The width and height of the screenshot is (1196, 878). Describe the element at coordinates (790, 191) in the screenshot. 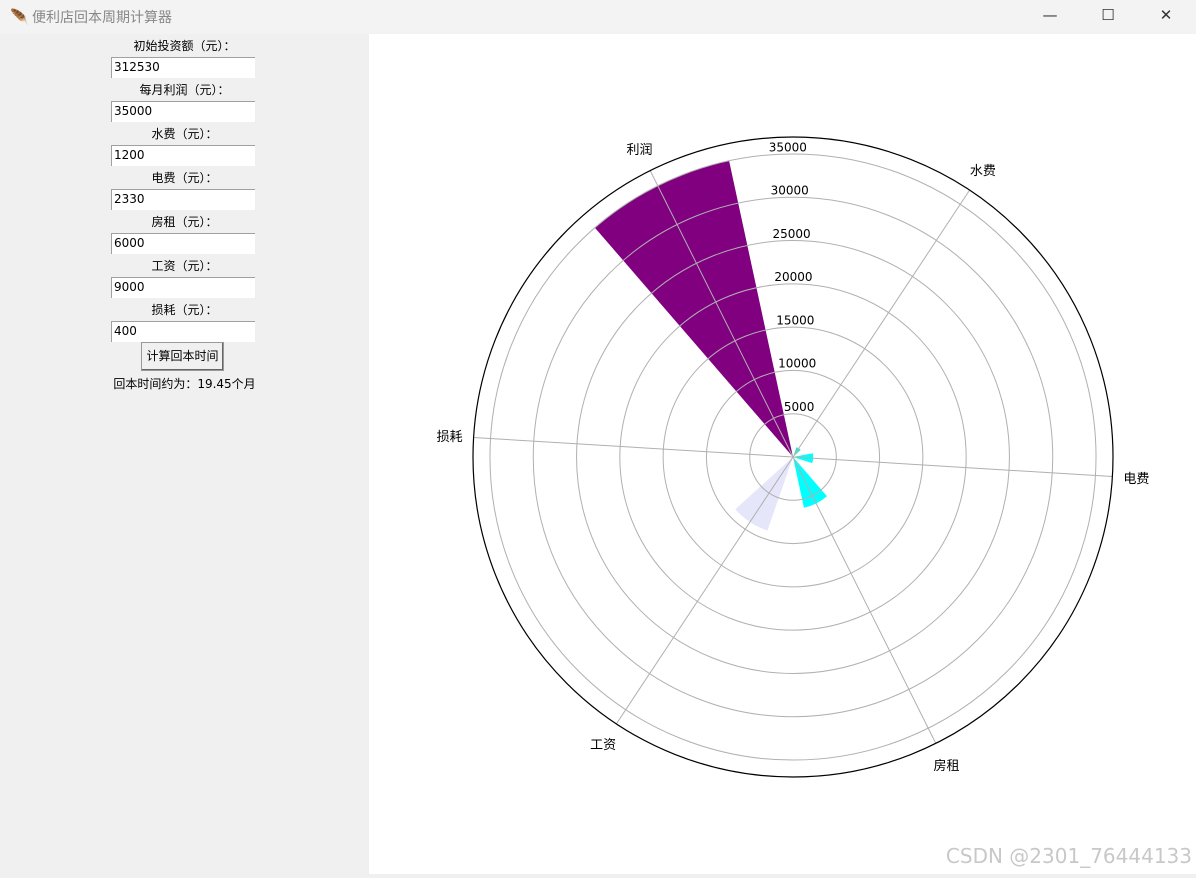

I see `r-tick-label: 30000` at that location.